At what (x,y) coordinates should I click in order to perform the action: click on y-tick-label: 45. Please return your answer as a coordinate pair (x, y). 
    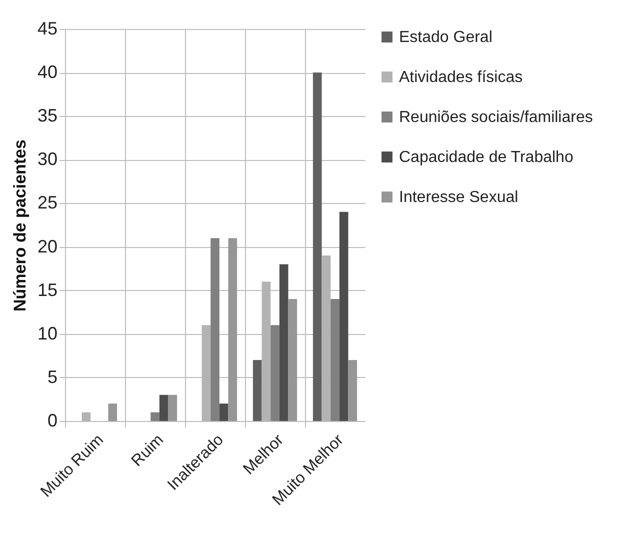
    Looking at the image, I should click on (47, 28).